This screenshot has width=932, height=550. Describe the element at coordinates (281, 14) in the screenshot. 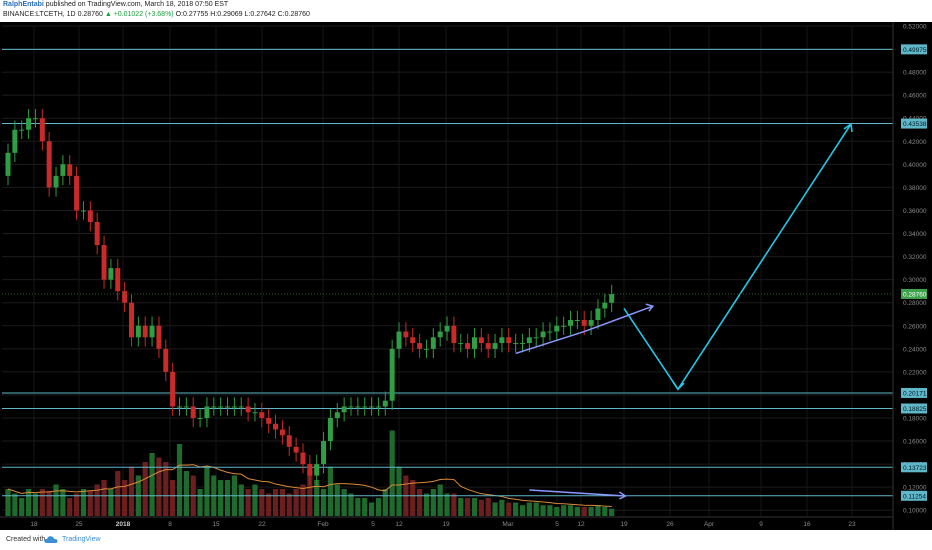

I see `close-label: C:` at that location.